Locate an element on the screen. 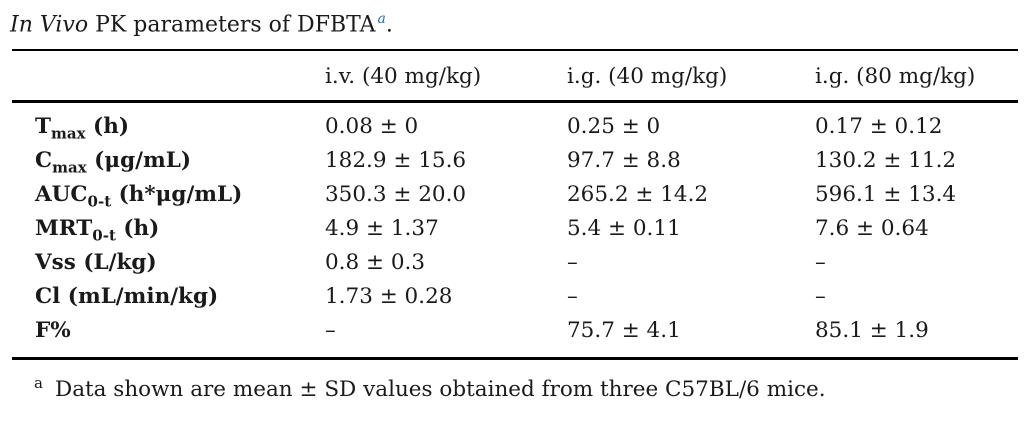 The image size is (1036, 422). table-row: F% – 75.7 ± 4.1 85.1 ± 1.9 is located at coordinates (515, 336).